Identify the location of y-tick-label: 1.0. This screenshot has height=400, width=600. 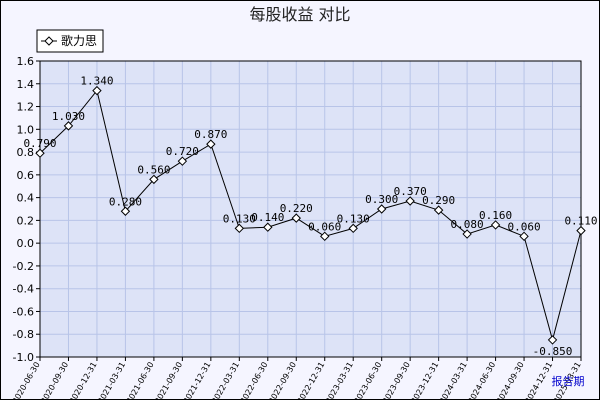
(26, 129).